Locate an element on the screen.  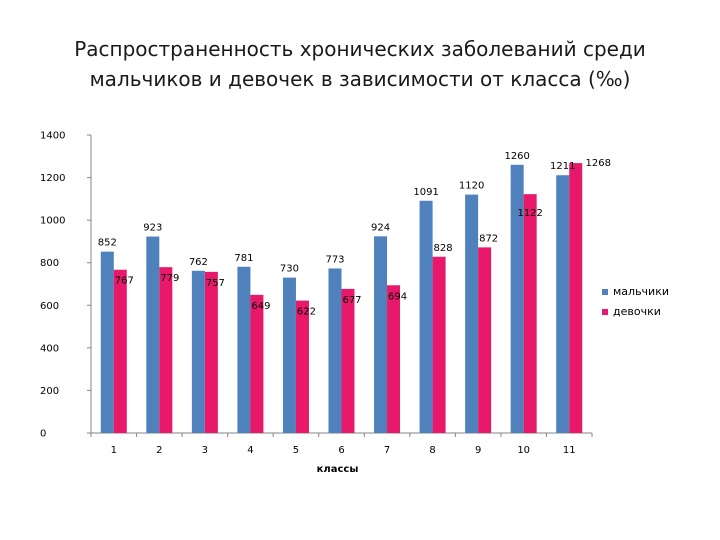
y-tick-label: 1400 is located at coordinates (52, 136).